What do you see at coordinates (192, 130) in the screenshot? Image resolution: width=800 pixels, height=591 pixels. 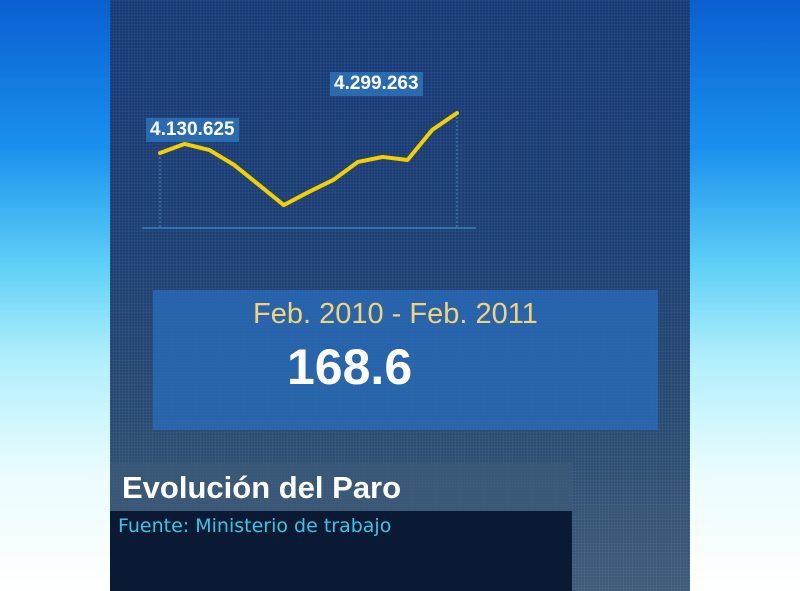 I see `start-value-label: 4.130.625` at bounding box center [192, 130].